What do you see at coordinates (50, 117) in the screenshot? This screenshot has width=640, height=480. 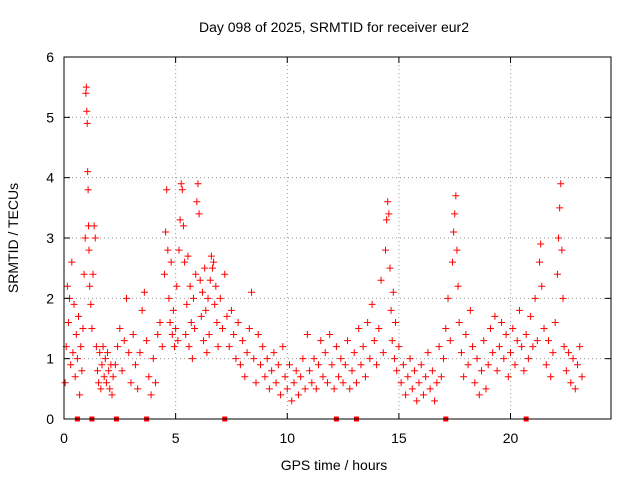 I see `y-tick-label: 5` at bounding box center [50, 117].